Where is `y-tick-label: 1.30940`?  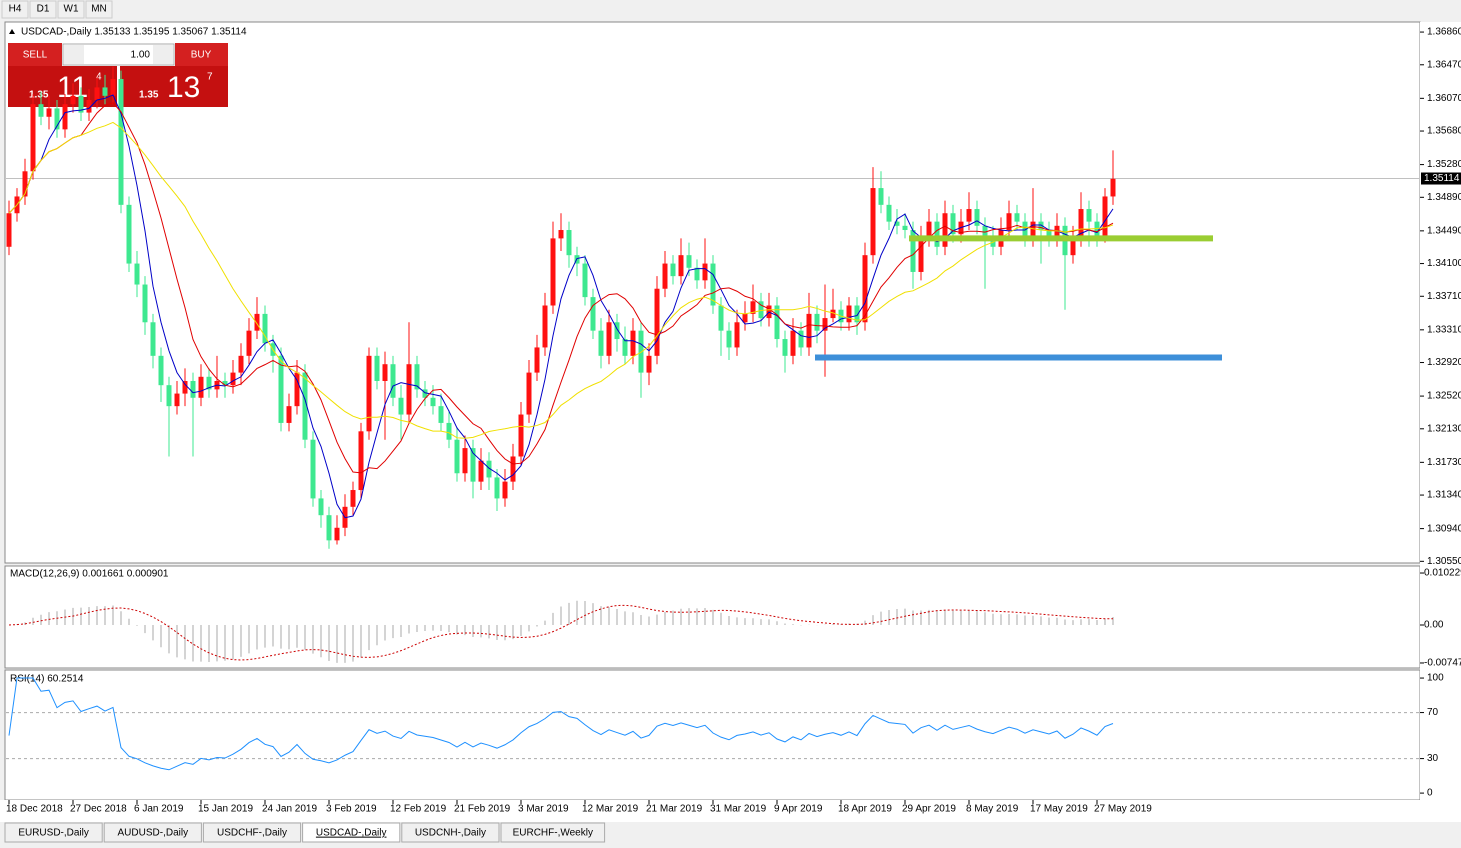
y-tick-label: 1.30940 is located at coordinates (1444, 528).